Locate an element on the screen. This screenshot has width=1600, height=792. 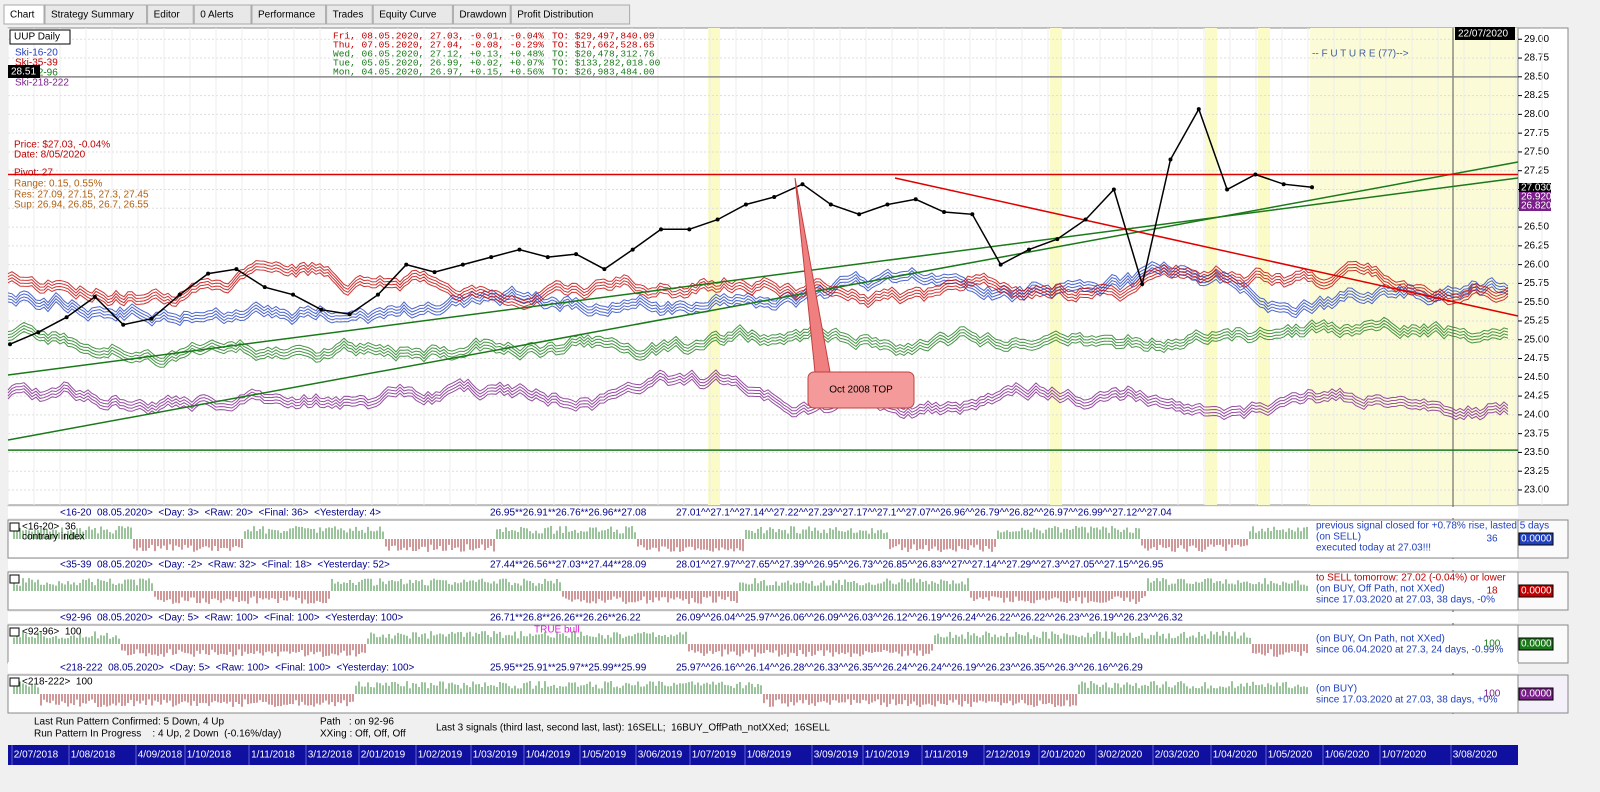
axis-bg is located at coordinates (1543, 266).